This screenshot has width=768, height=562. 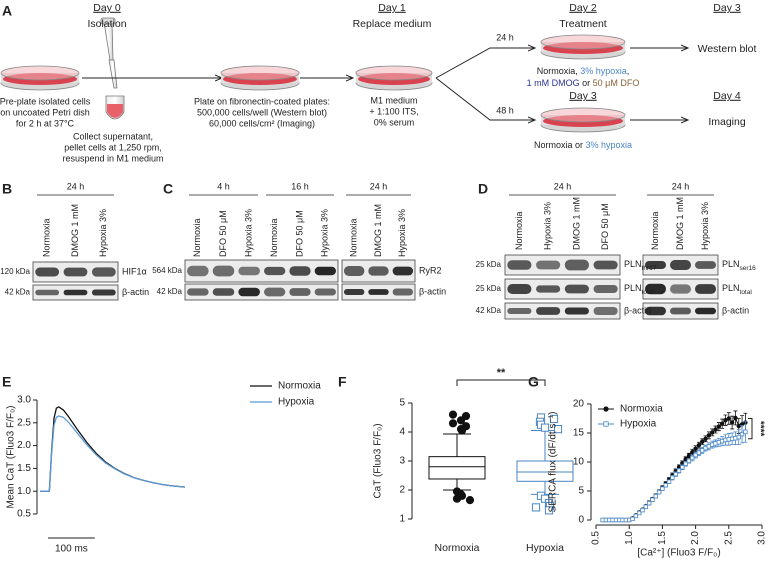 I want to click on y-axis-title: CaT (Fluo3 F/F₀), so click(x=378, y=460).